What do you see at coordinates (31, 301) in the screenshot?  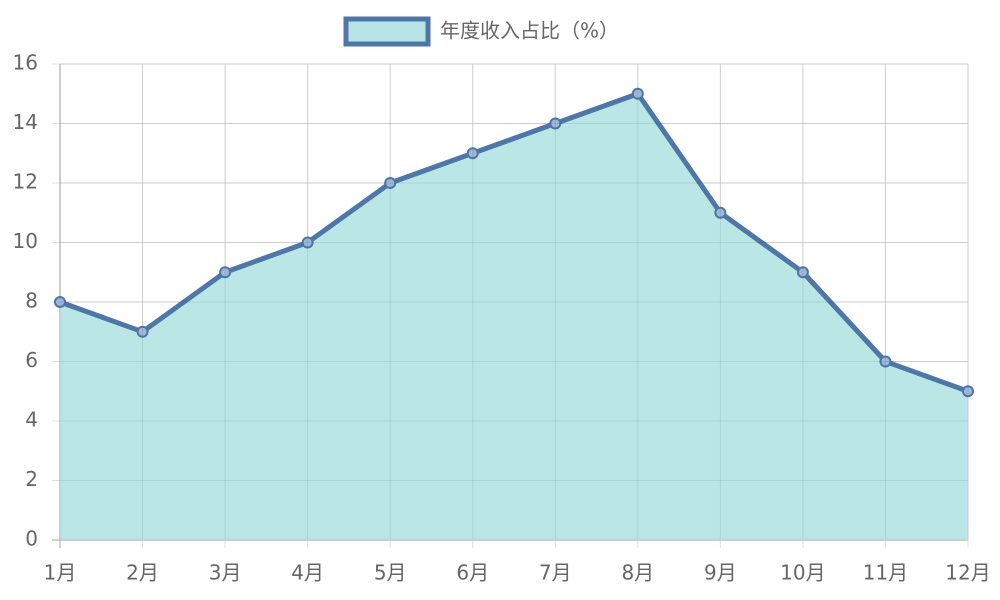 I see `y-tick-label: 8` at bounding box center [31, 301].